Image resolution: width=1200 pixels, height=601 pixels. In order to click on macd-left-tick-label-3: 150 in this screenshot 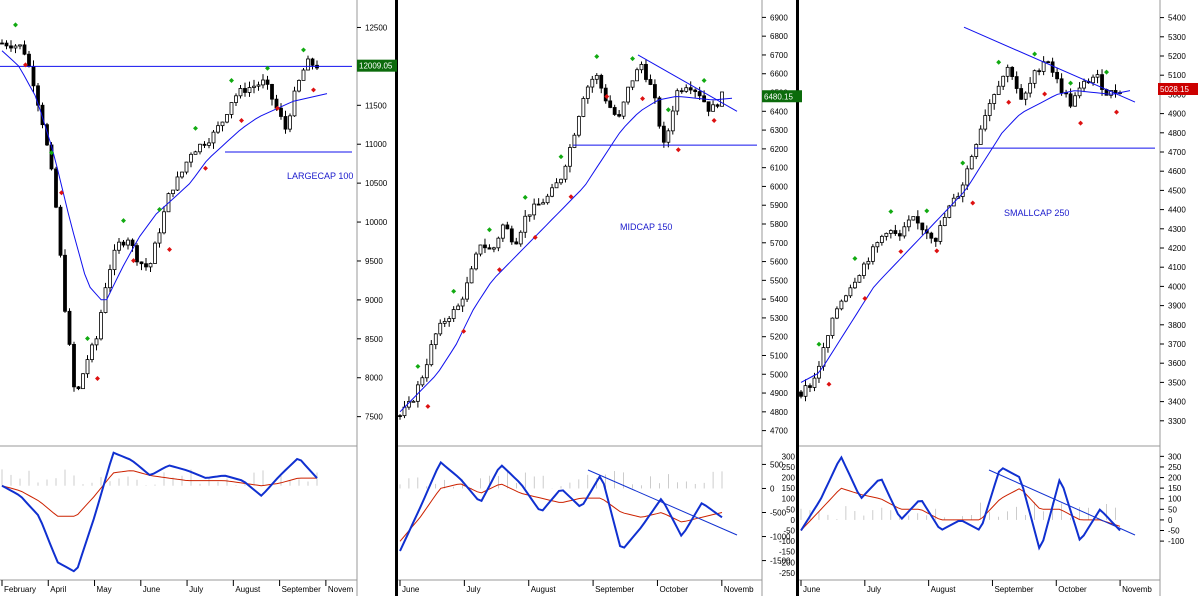, I will do `click(789, 488)`.